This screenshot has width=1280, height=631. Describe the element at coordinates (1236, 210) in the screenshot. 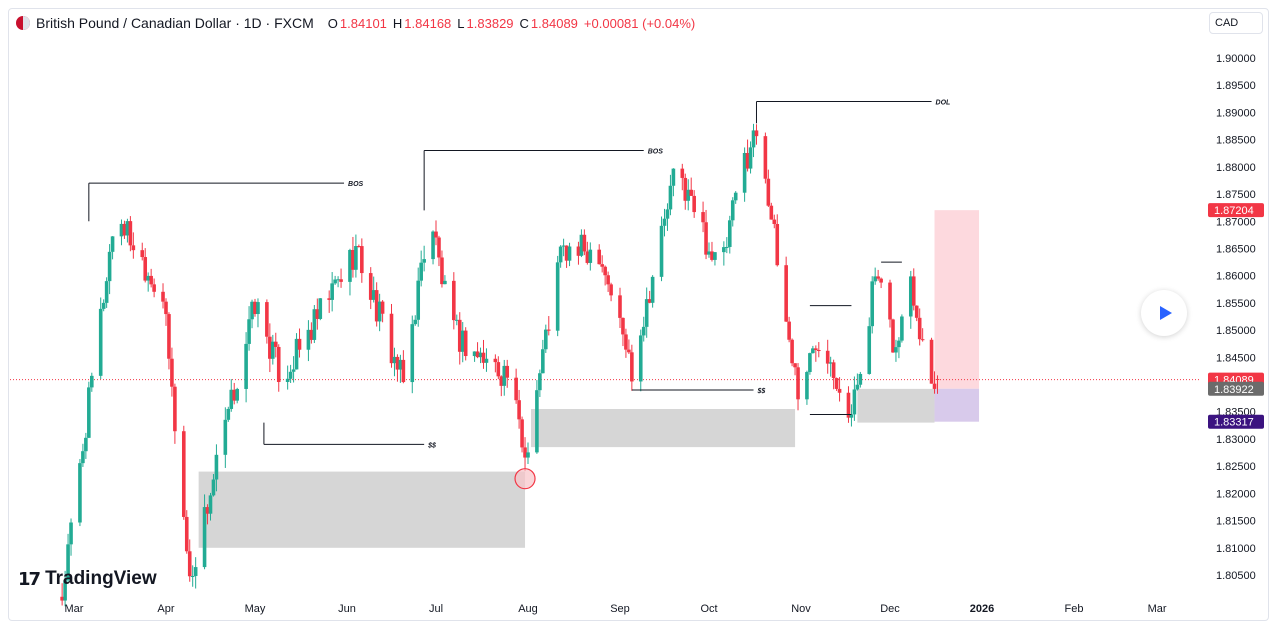

I see `price-tag-take-profit` at that location.